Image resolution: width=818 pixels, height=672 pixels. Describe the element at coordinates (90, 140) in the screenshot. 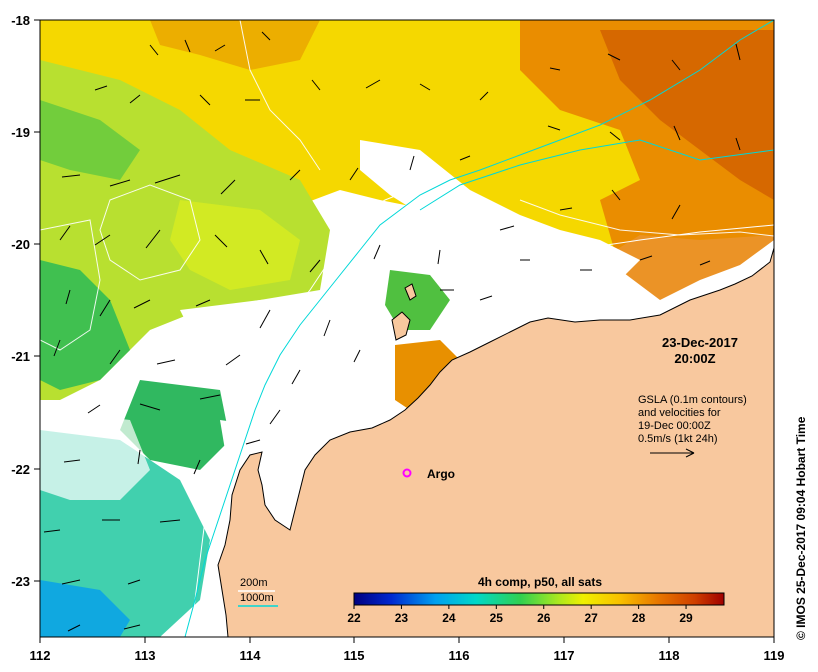

I see `sst-green-patch` at that location.